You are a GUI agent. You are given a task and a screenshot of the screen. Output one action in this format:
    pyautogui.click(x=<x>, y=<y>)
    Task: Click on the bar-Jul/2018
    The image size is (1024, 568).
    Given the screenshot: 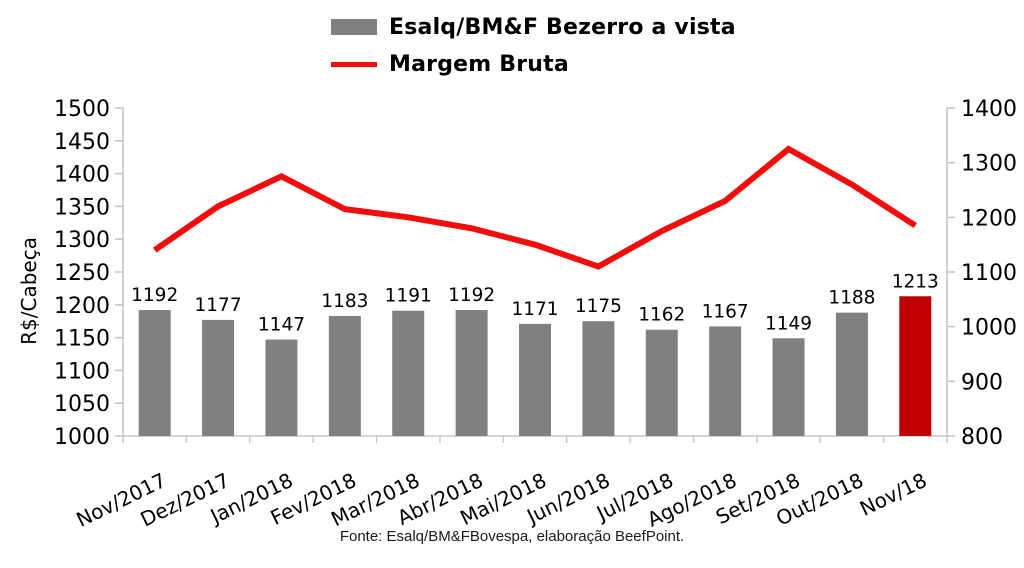 What is the action you would take?
    pyautogui.click(x=661, y=382)
    